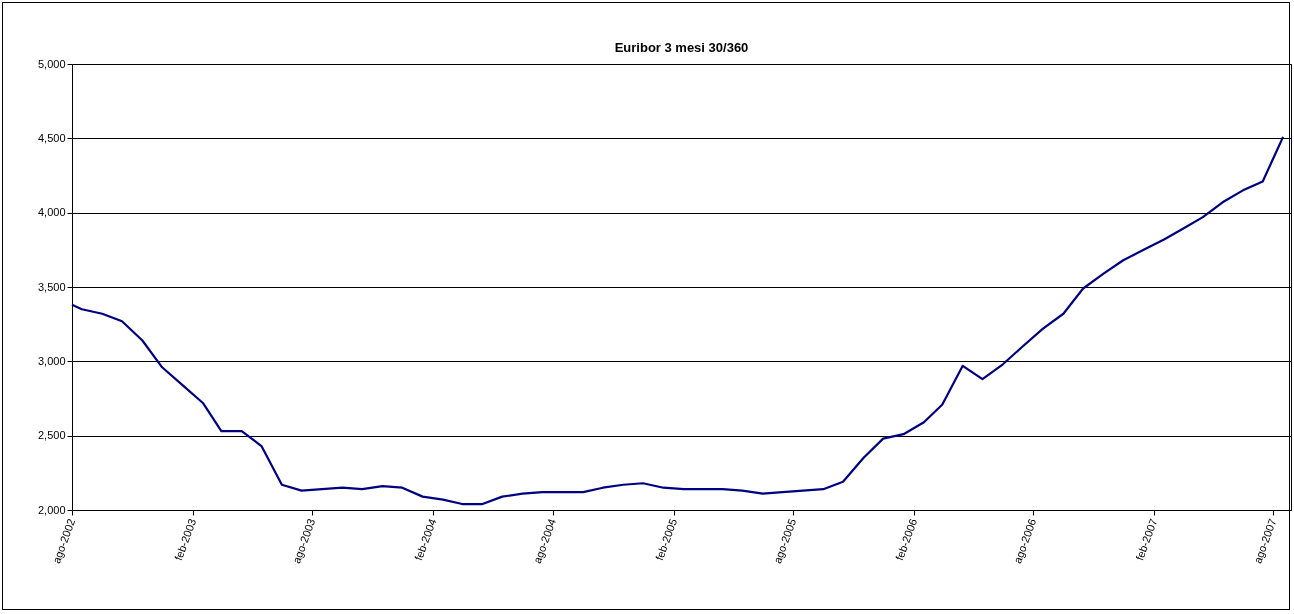  What do you see at coordinates (51, 435) in the screenshot?
I see `y-tick-label: 2,500` at bounding box center [51, 435].